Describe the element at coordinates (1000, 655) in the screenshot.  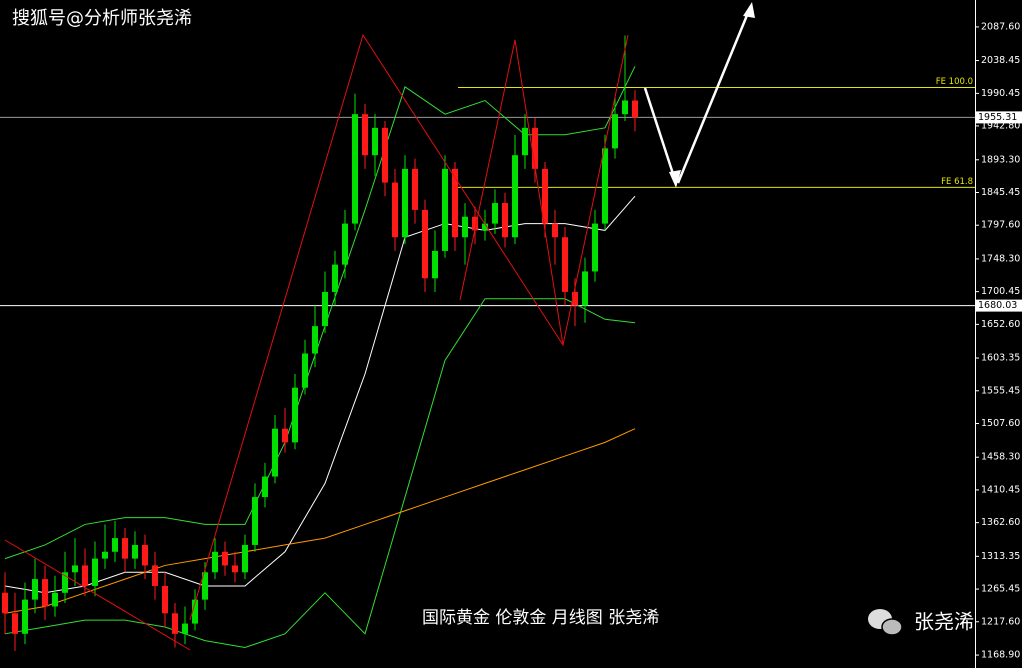
I see `y-tick-label: 1168.90` at that location.